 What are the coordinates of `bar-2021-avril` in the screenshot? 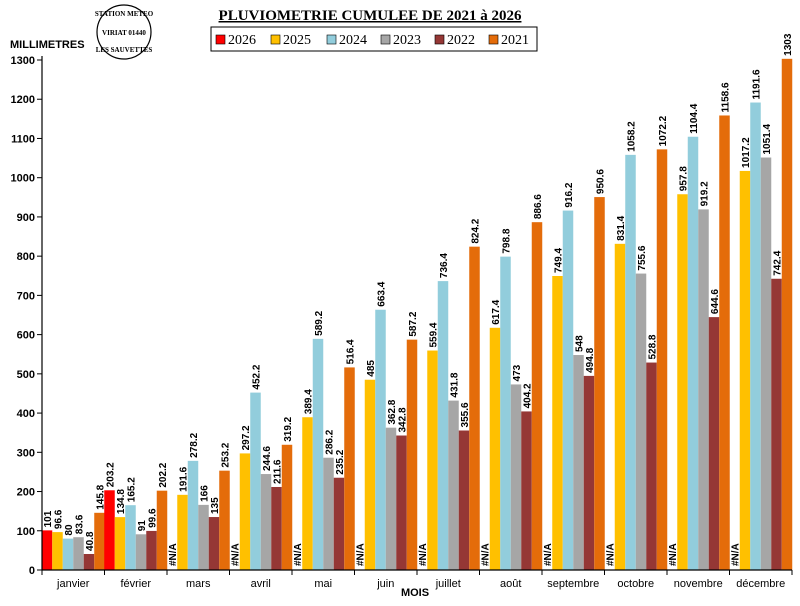 It's located at (287, 507).